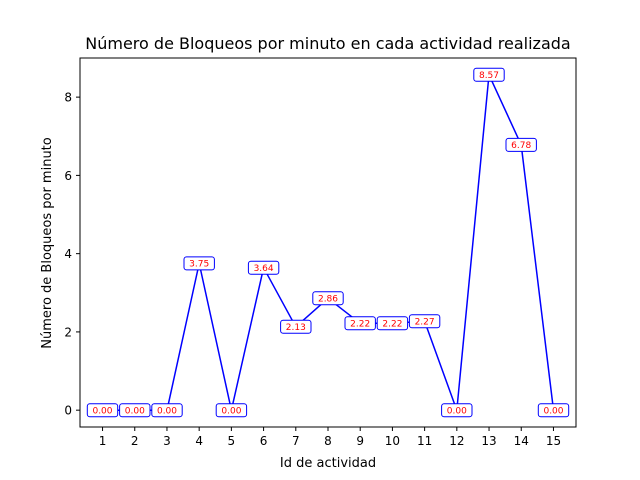 This screenshot has height=480, width=640. Describe the element at coordinates (167, 441) in the screenshot. I see `x-tick-label: 3` at that location.